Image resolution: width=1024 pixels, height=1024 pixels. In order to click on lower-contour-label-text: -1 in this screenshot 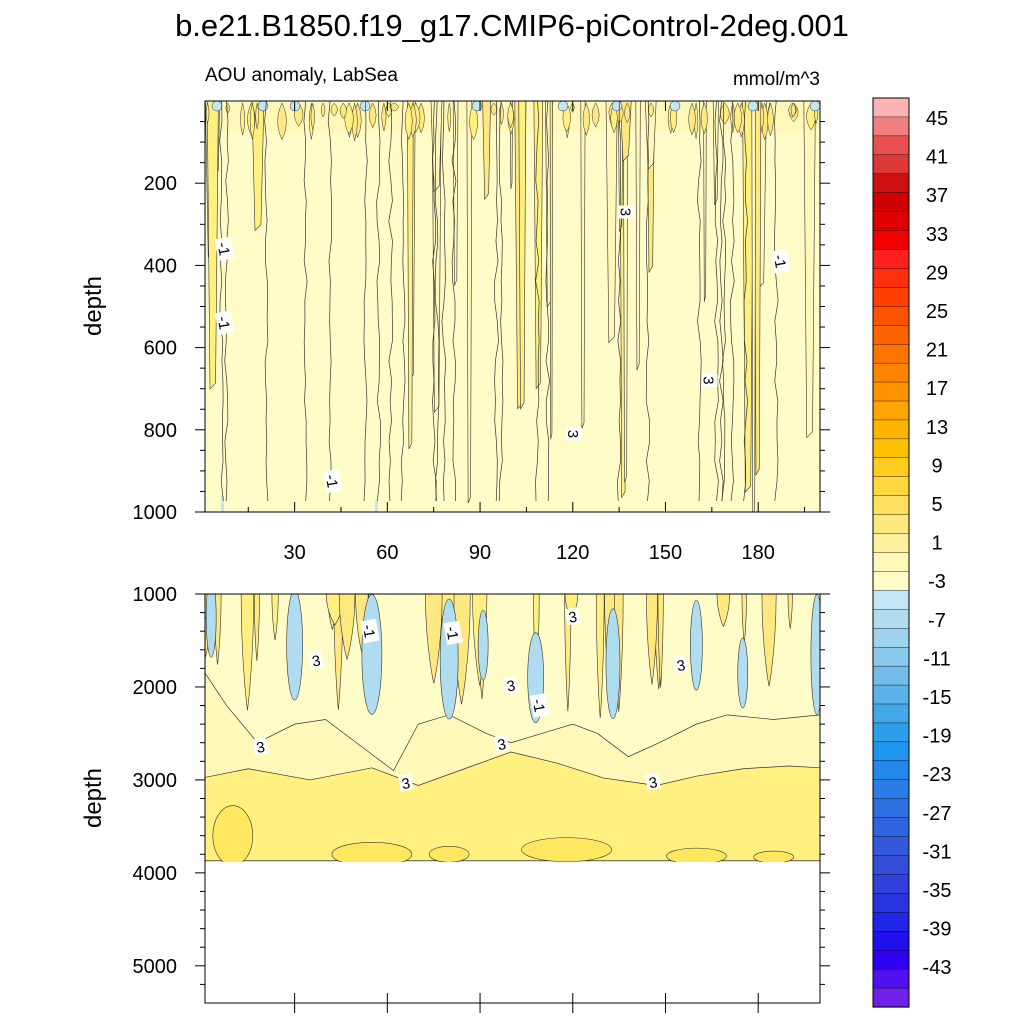, I will do `click(451, 633)`.